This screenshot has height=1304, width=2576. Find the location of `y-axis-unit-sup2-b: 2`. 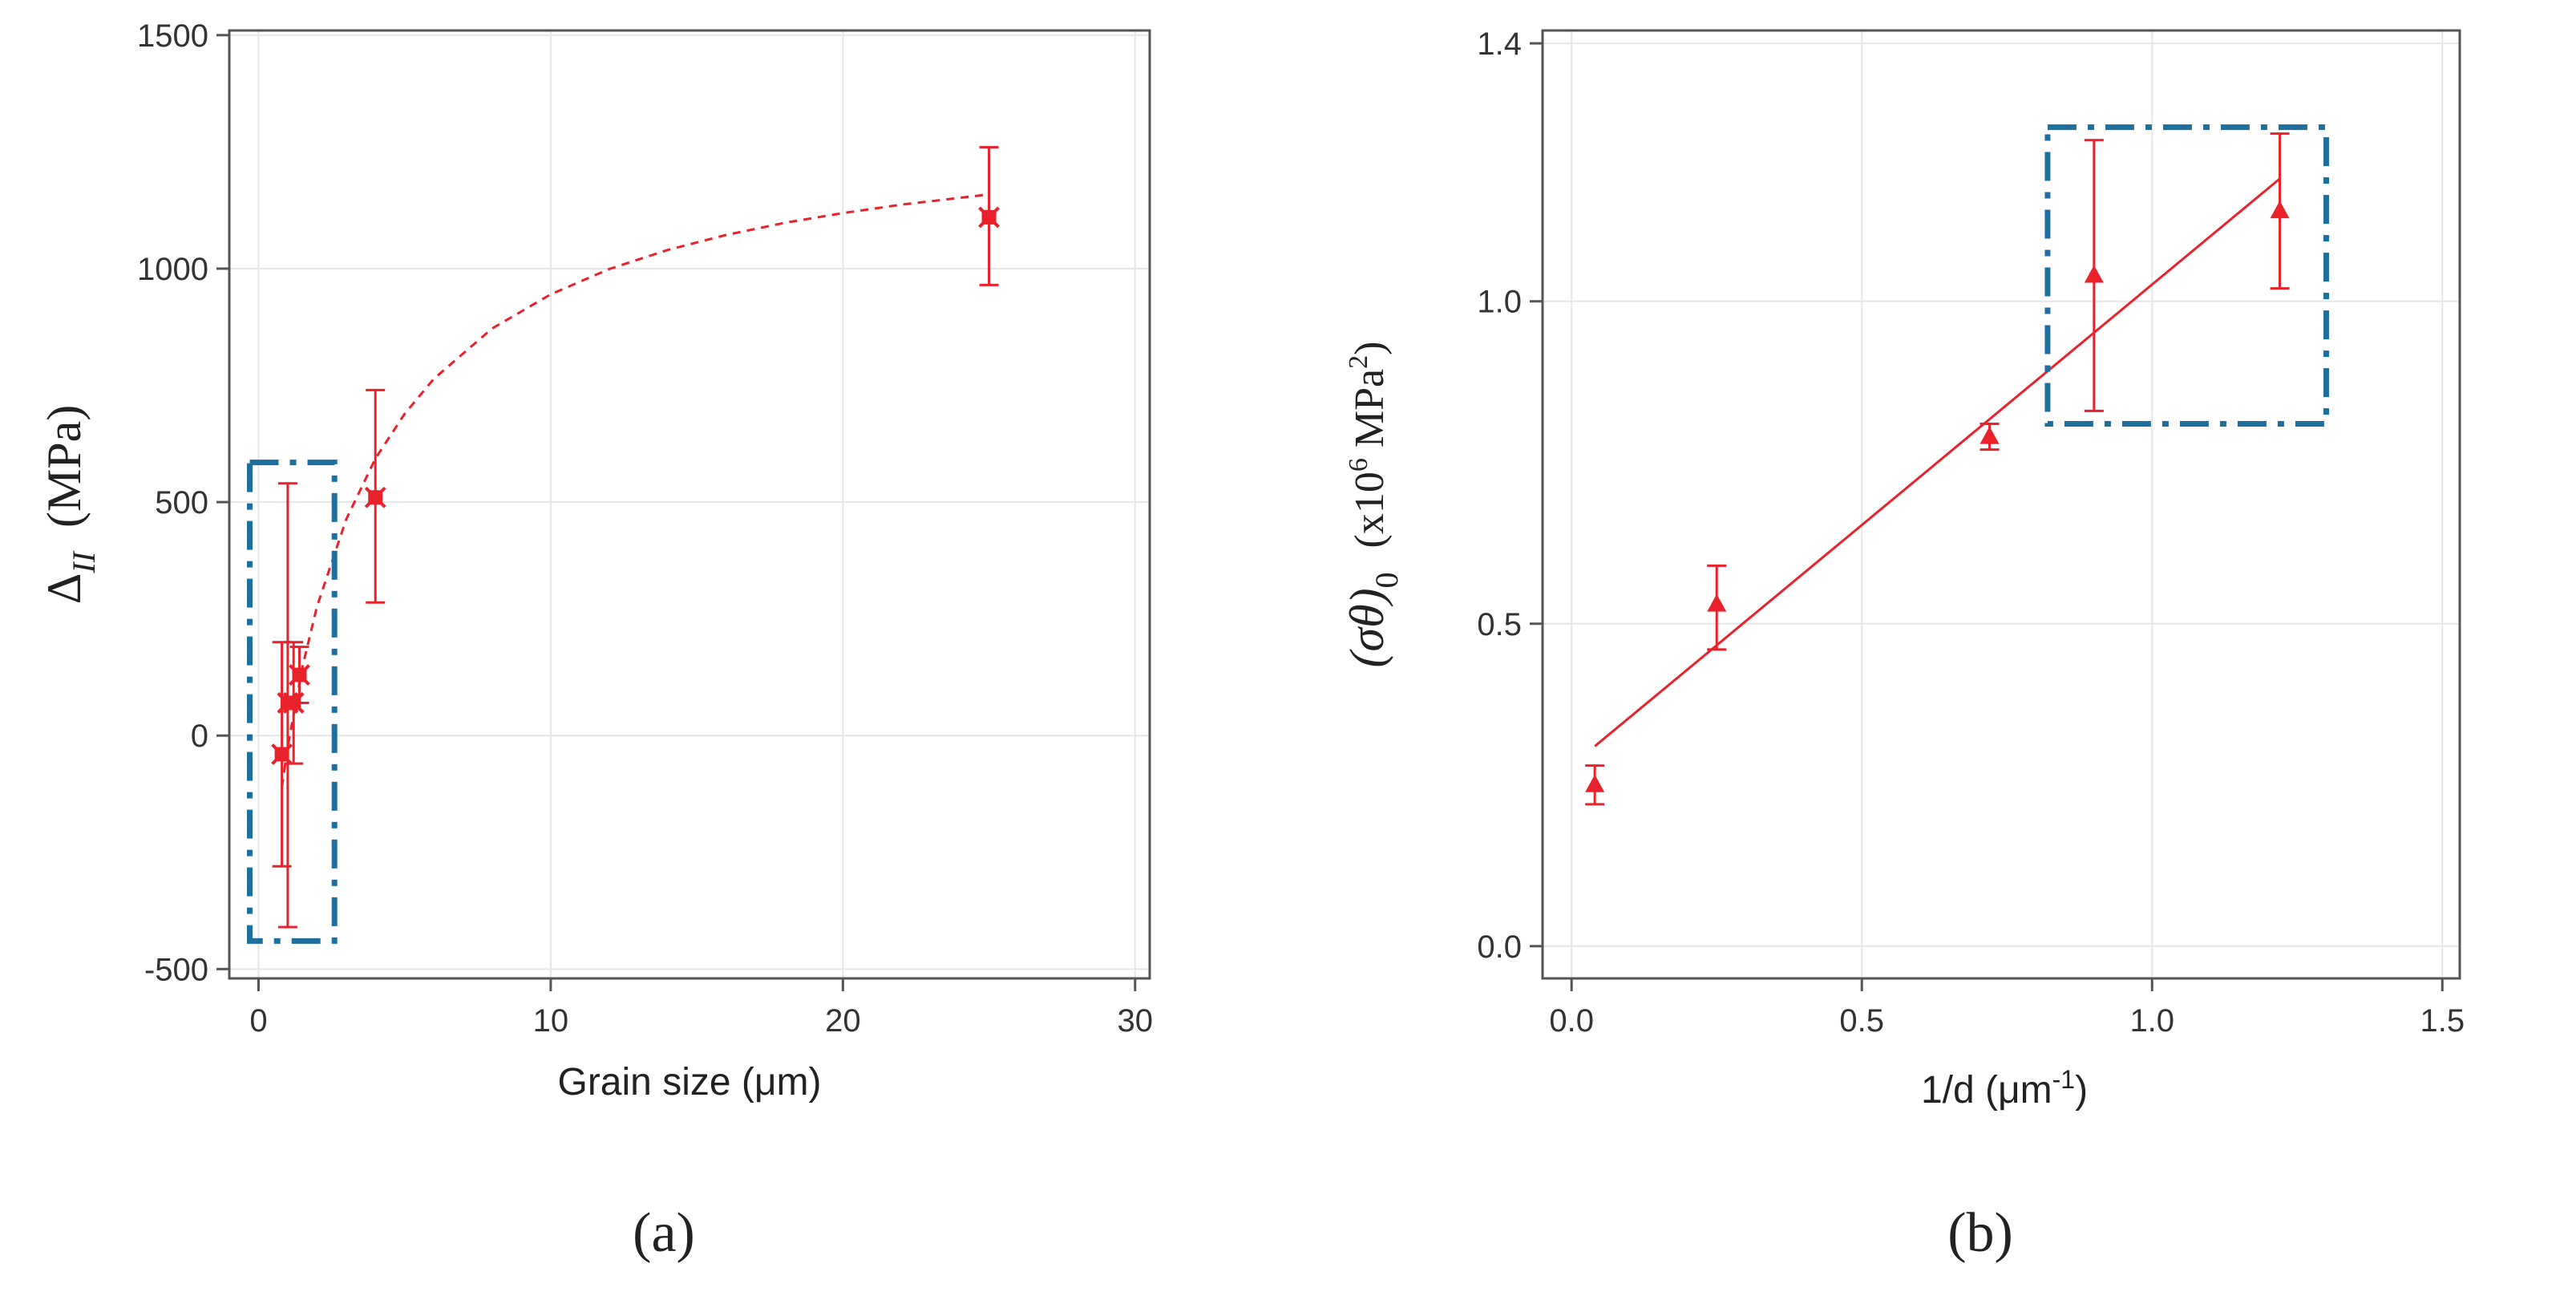

y-axis-unit-sup2-b: 2 is located at coordinates (1358, 362).